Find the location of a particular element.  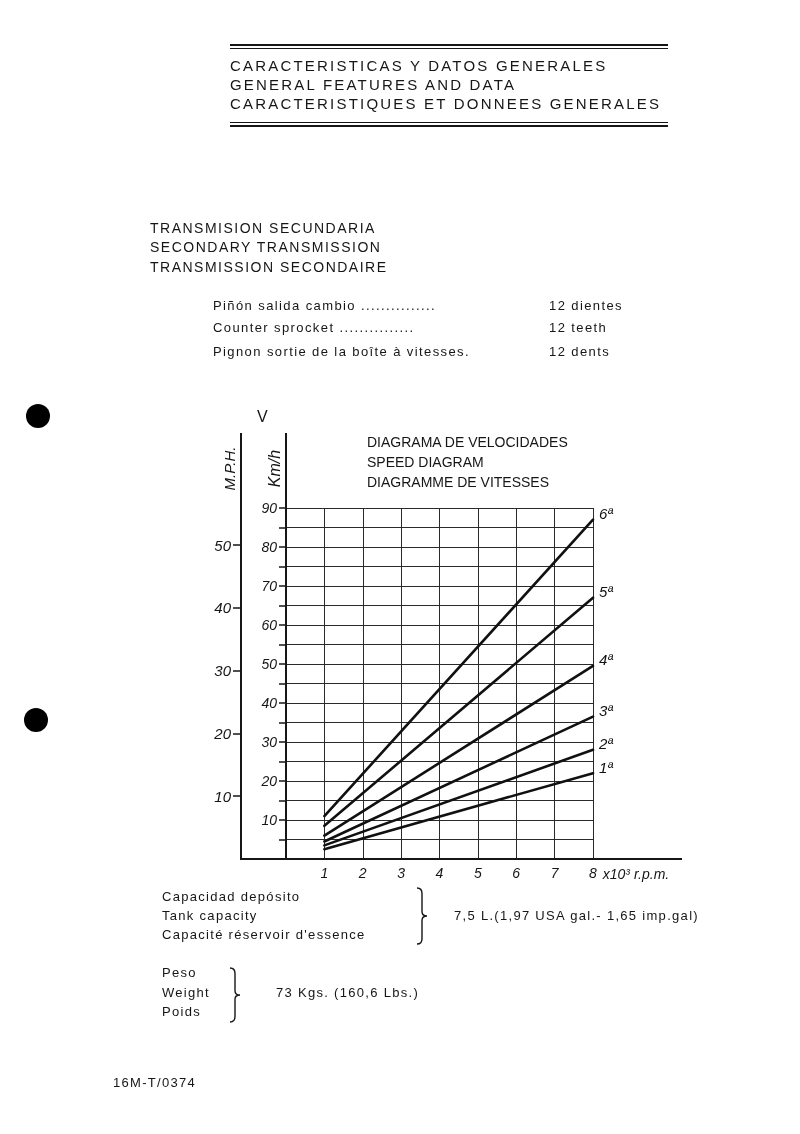

text: SECONDARY TRANSMISSION is located at coordinates (266, 247).